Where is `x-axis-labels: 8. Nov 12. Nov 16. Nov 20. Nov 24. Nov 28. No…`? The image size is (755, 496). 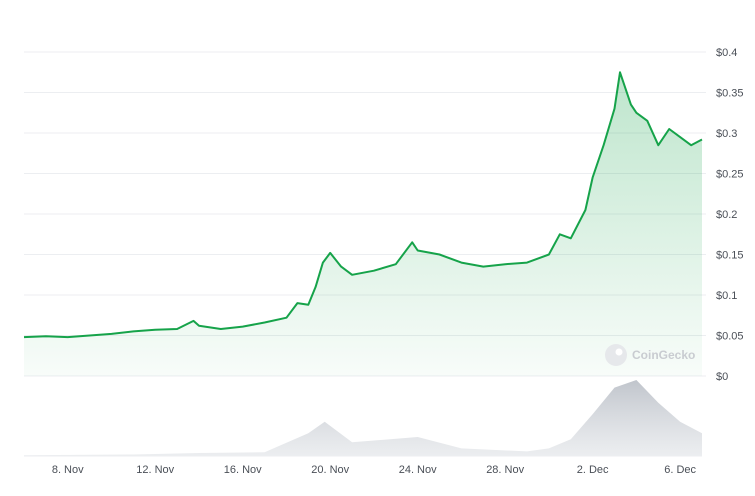
x-axis-labels: 8. Nov 12. Nov 16. Nov 20. Nov 24. Nov 28. No… is located at coordinates (374, 470).